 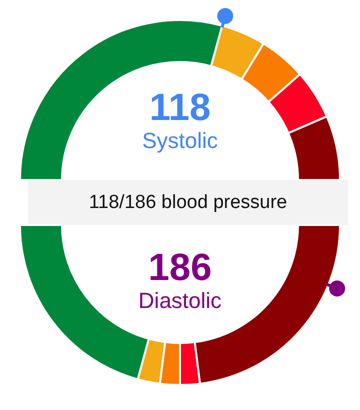 What do you see at coordinates (180, 141) in the screenshot?
I see `text: Systolic` at bounding box center [180, 141].